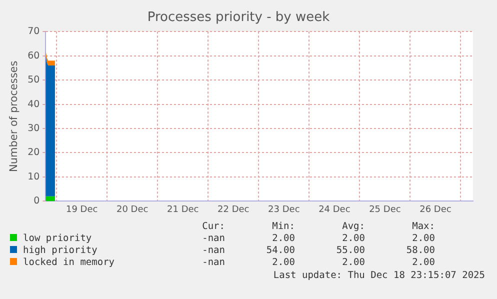 The image size is (497, 299). What do you see at coordinates (82, 209) in the screenshot?
I see `x-tick-label: 19 Dec` at bounding box center [82, 209].